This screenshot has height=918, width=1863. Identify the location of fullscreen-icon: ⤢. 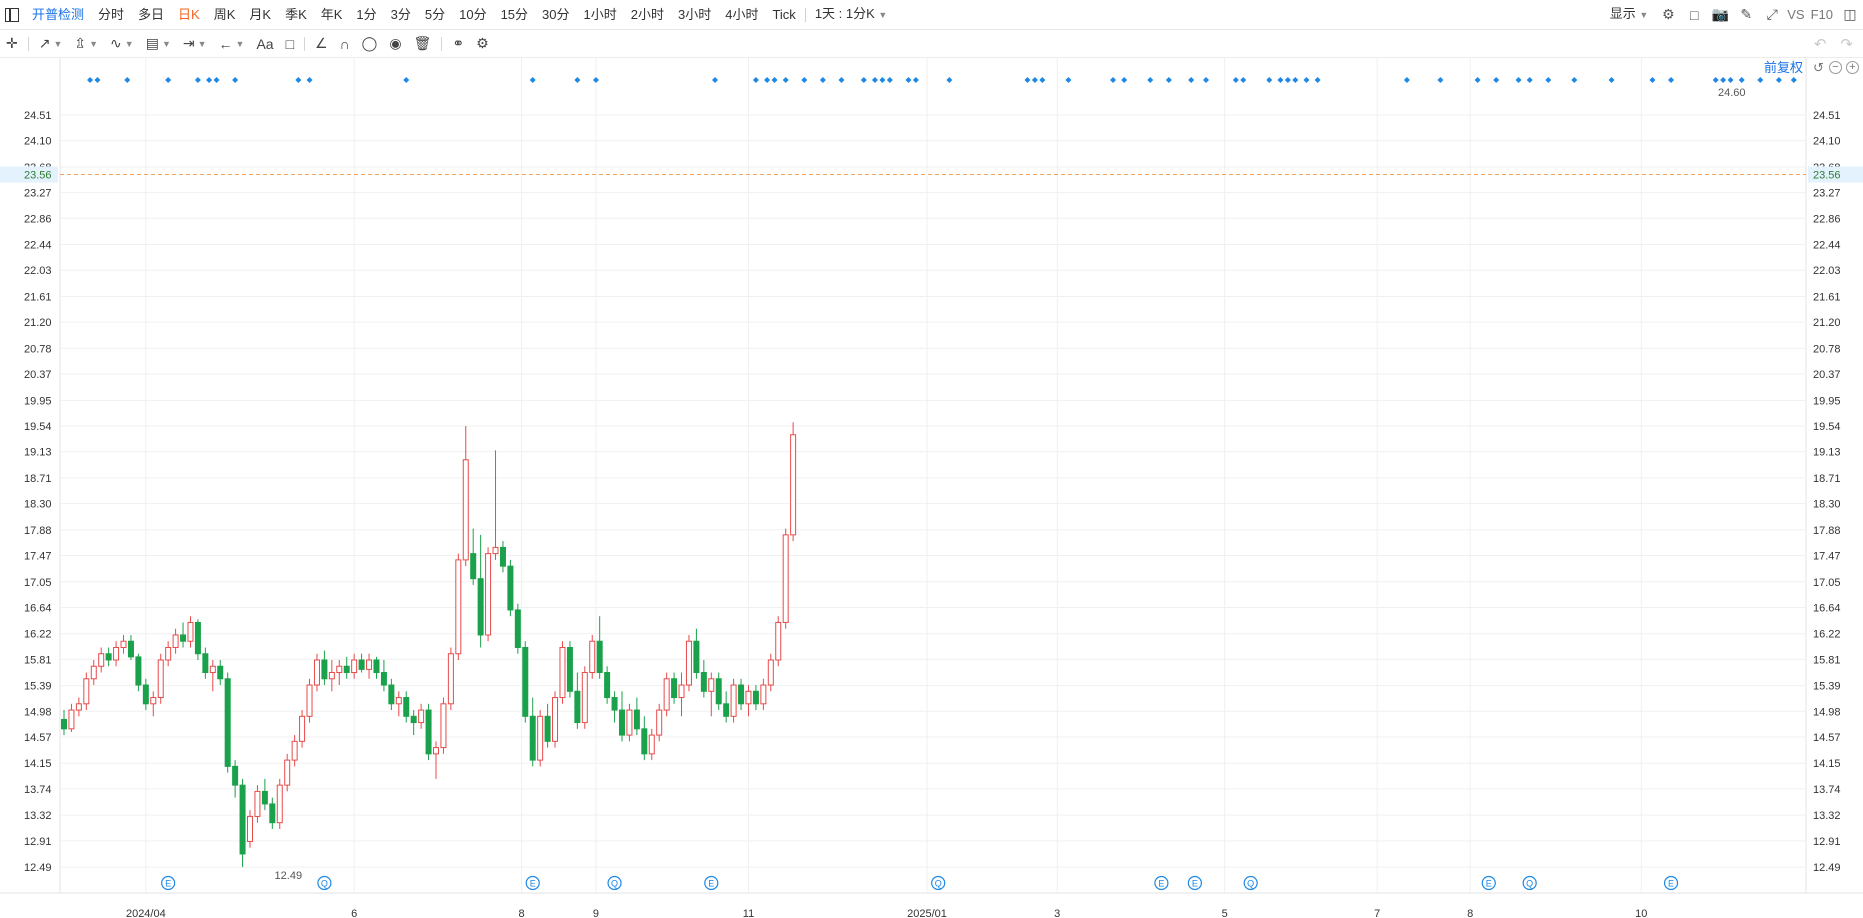
(1772, 14).